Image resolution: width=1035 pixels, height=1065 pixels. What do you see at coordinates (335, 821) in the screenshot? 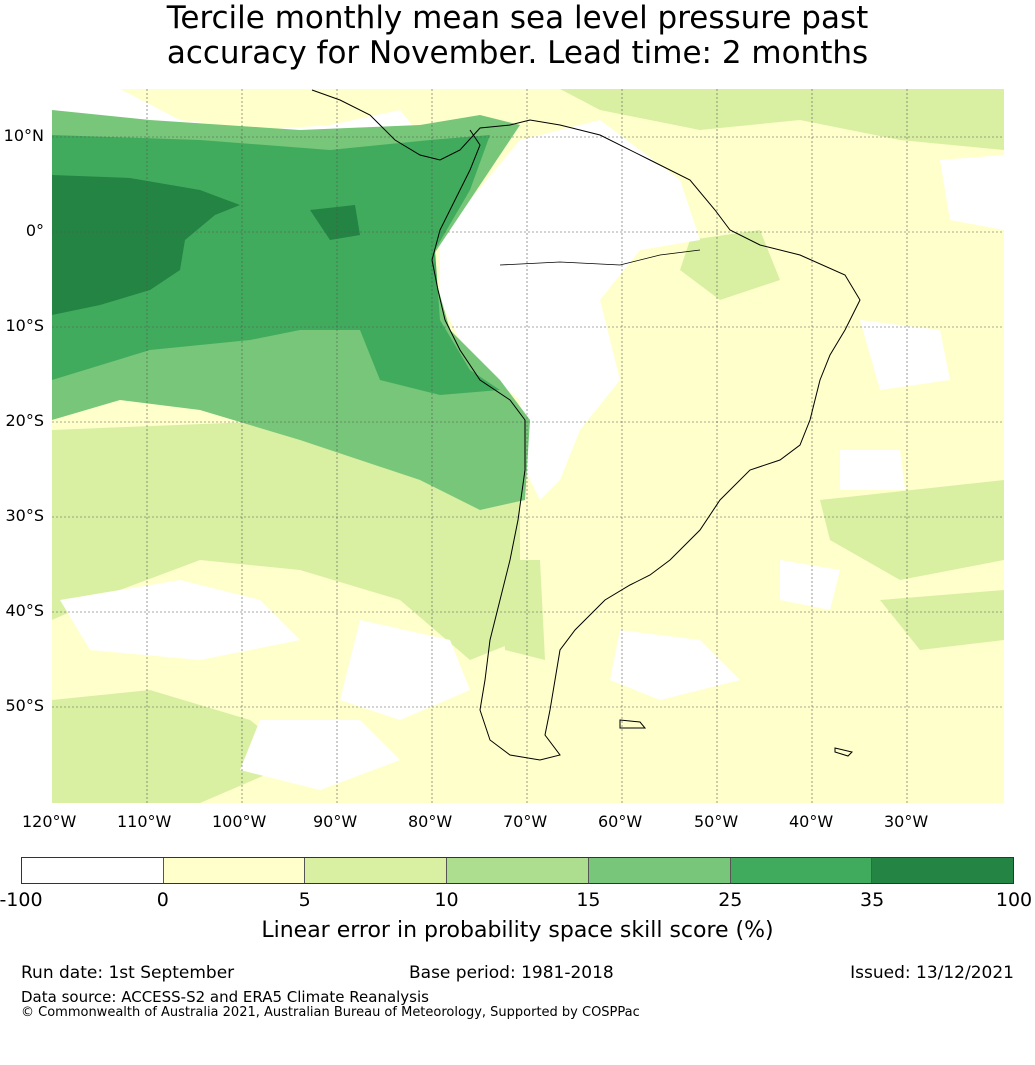
I see `lon-tick-90w: 90°W` at bounding box center [335, 821].